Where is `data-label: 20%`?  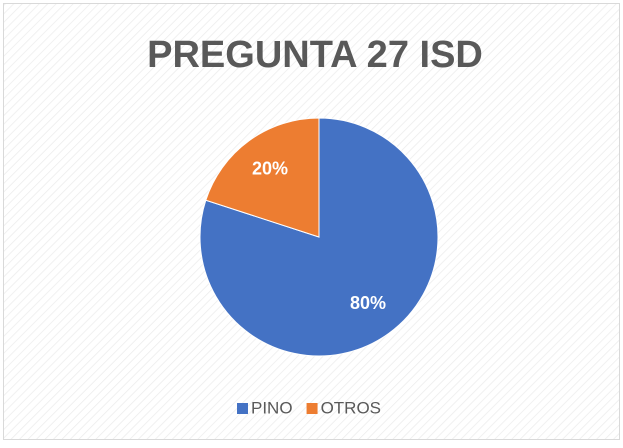 data-label: 20% is located at coordinates (270, 168).